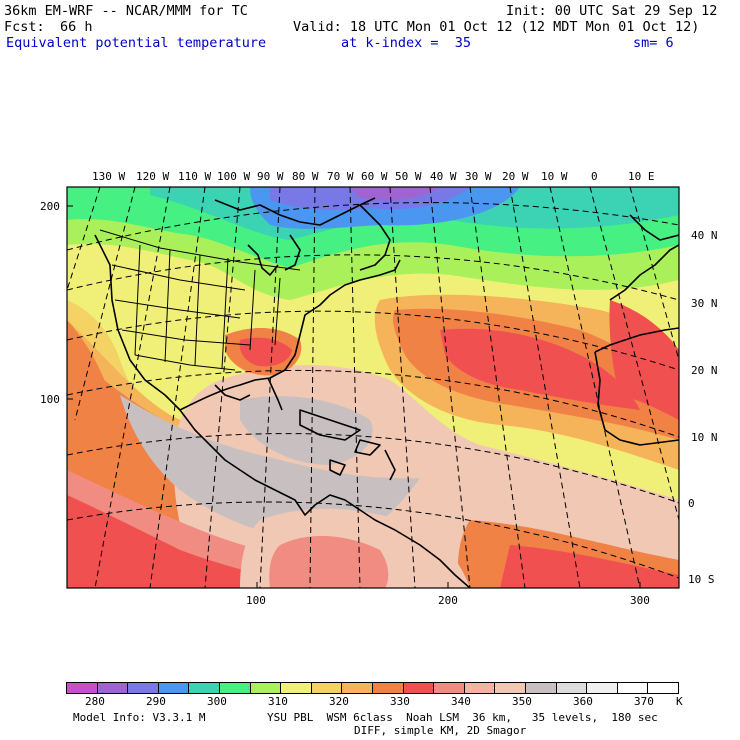 This screenshot has width=740, height=740. I want to click on lat-label: 0, so click(691, 503).